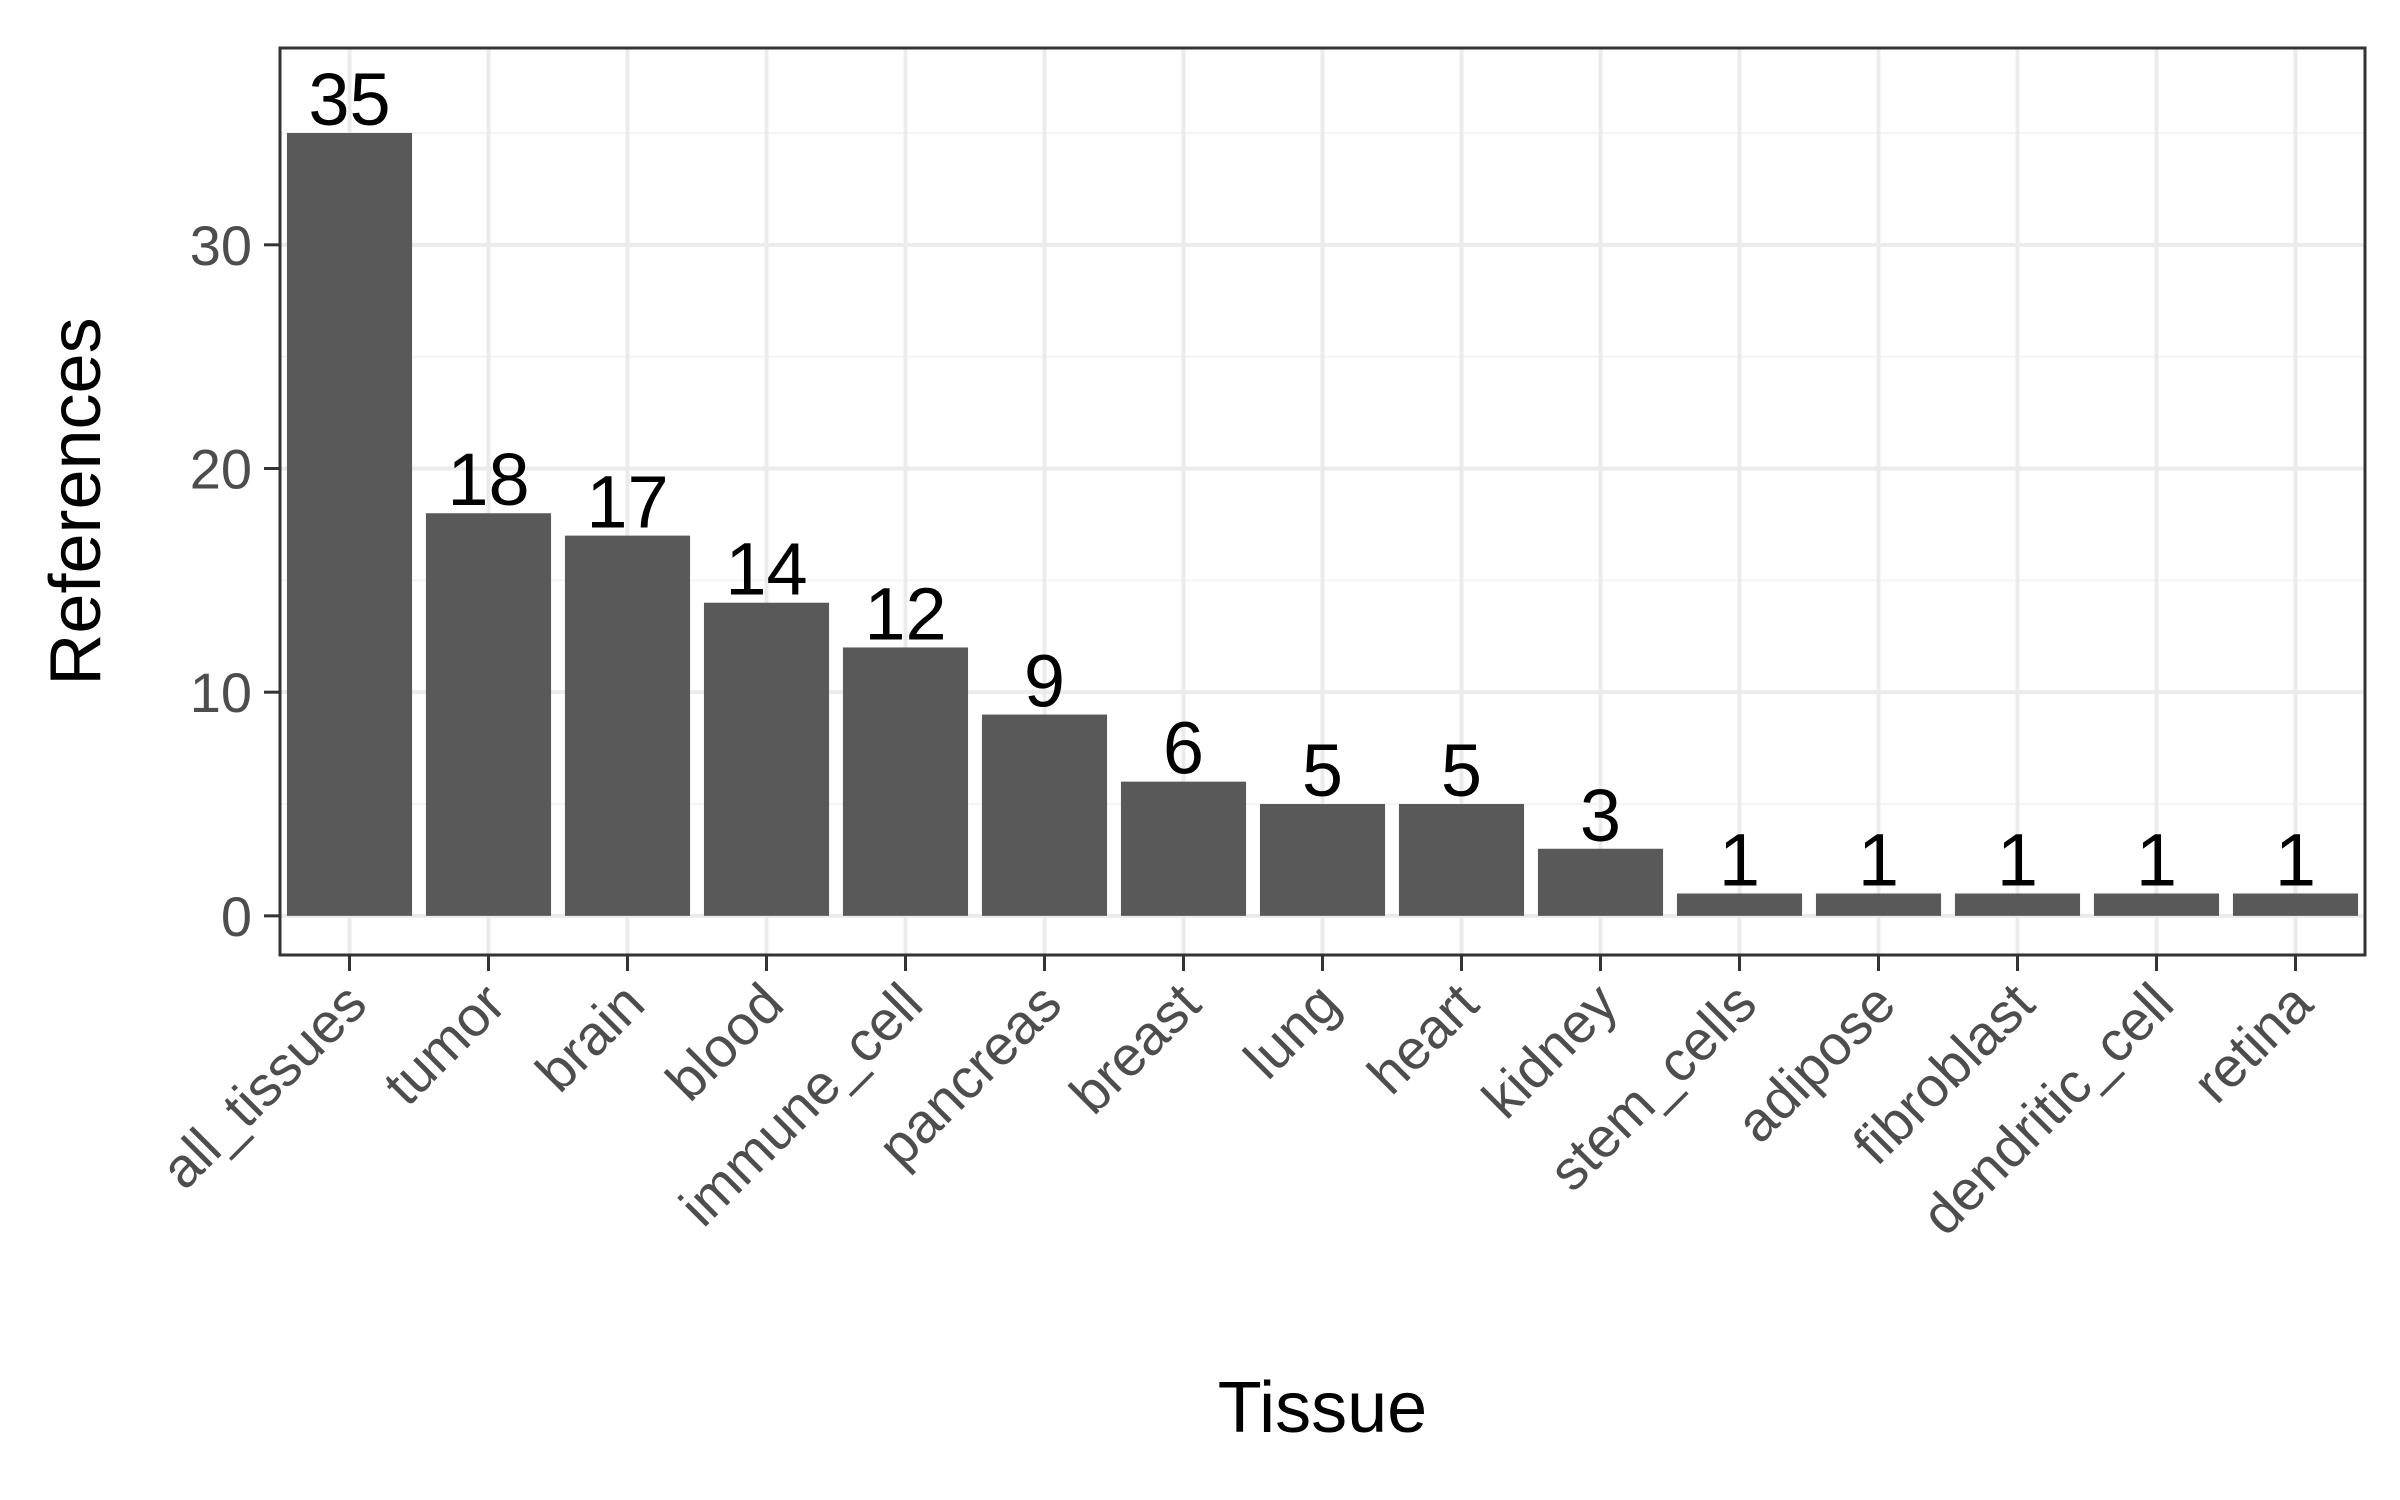  I want to click on data-label-lung: 5, so click(1322, 770).